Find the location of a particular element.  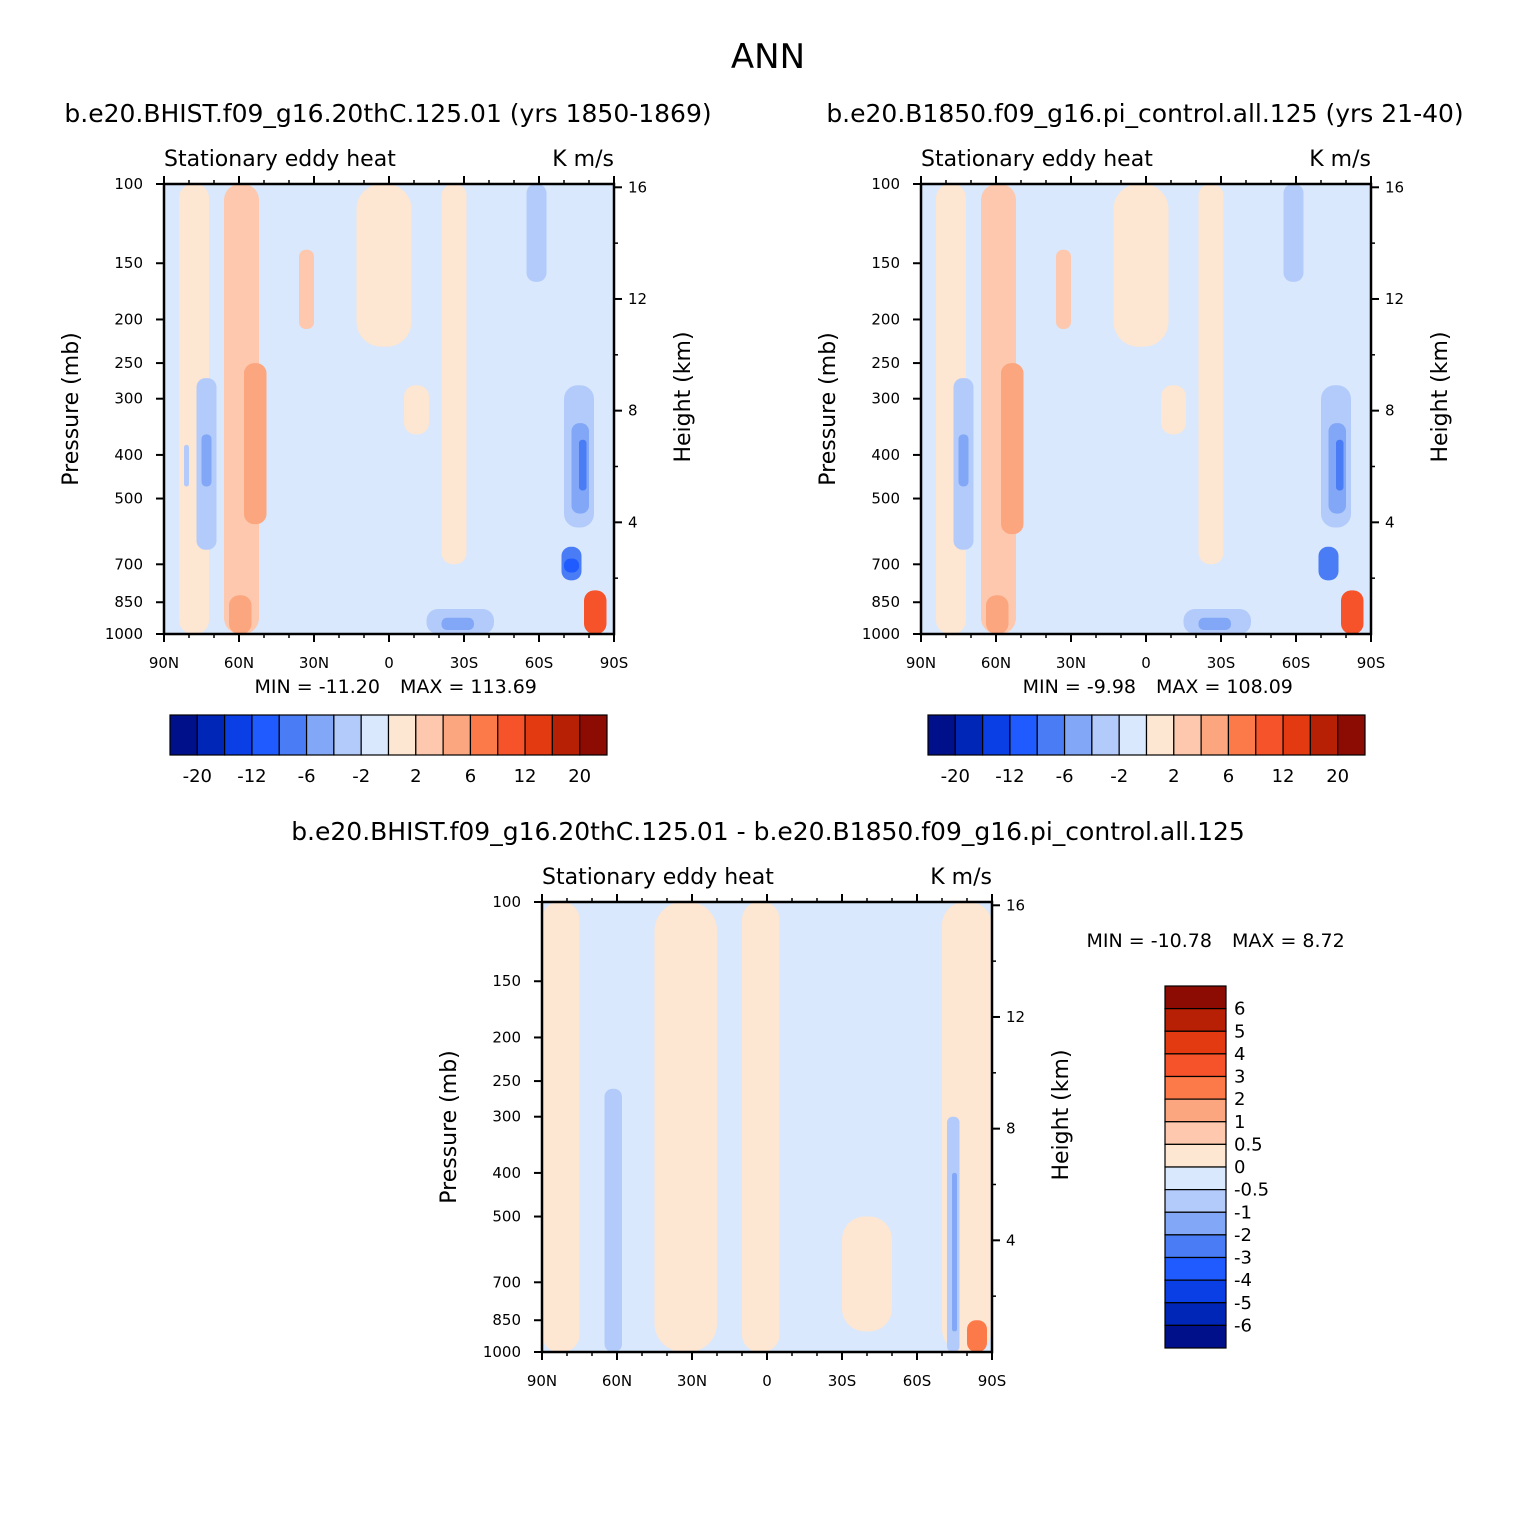

x-tick-label: 60S is located at coordinates (1296, 663).